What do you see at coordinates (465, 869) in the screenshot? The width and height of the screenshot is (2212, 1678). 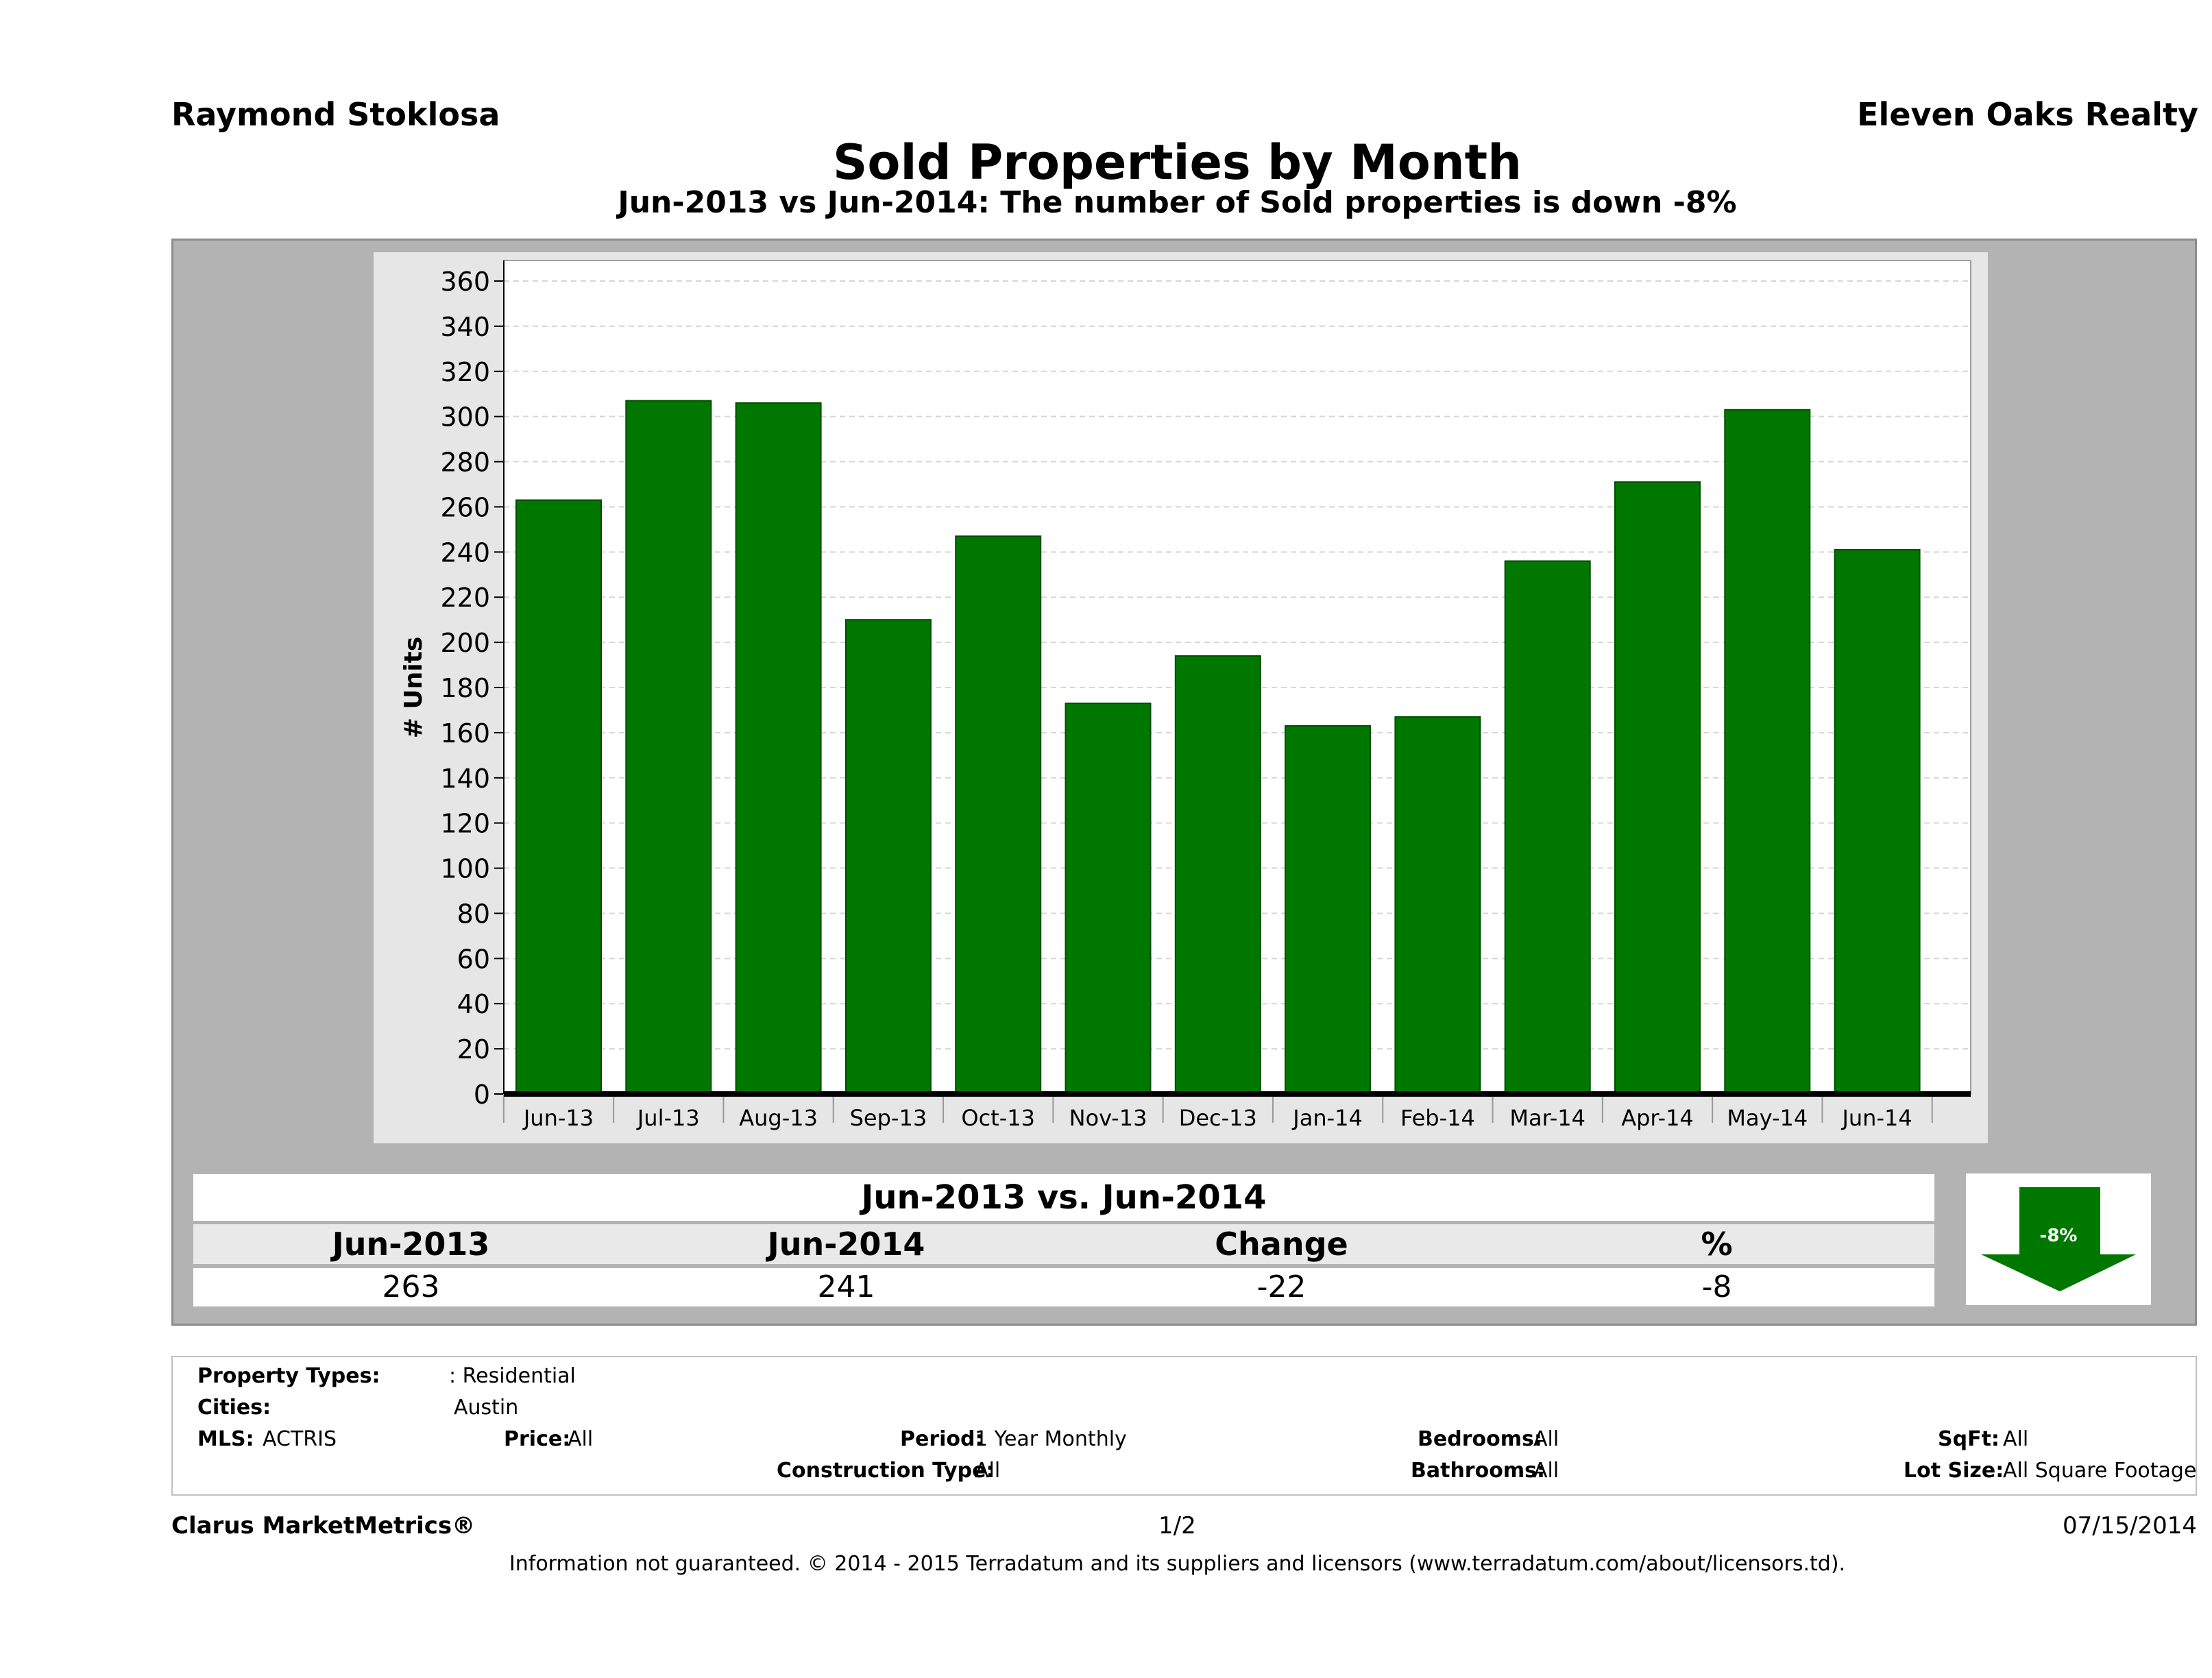 I see `y-tick-label: 100` at bounding box center [465, 869].